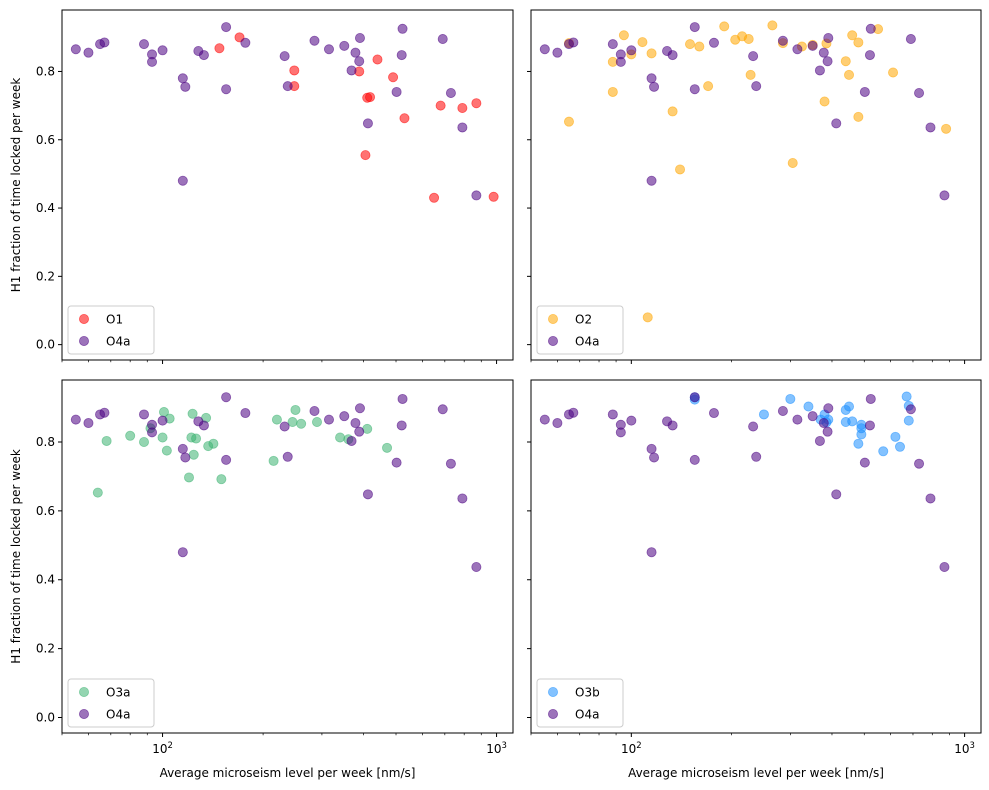 The height and width of the screenshot is (790, 989). I want to click on legend-label: O2, so click(583, 320).